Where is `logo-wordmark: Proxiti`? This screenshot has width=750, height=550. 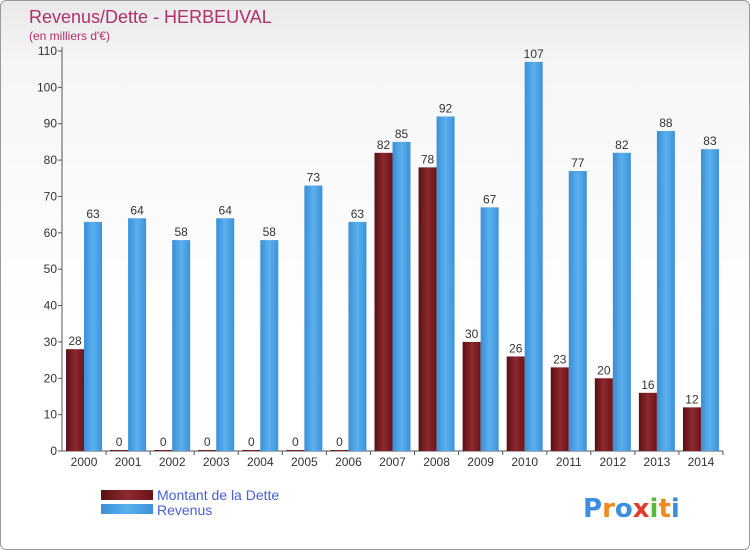 logo-wordmark: Proxiti is located at coordinates (631, 509).